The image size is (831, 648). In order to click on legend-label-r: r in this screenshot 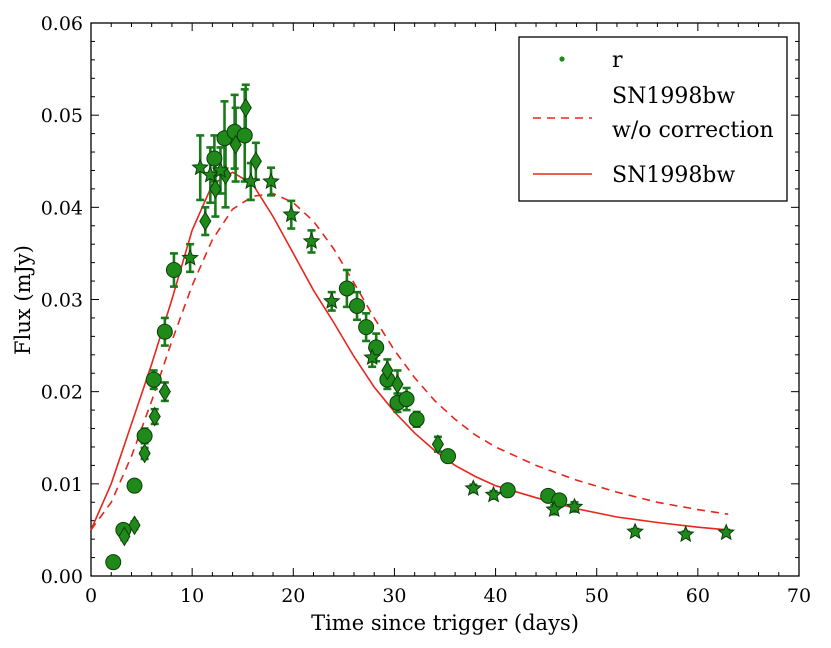, I will do `click(617, 60)`.